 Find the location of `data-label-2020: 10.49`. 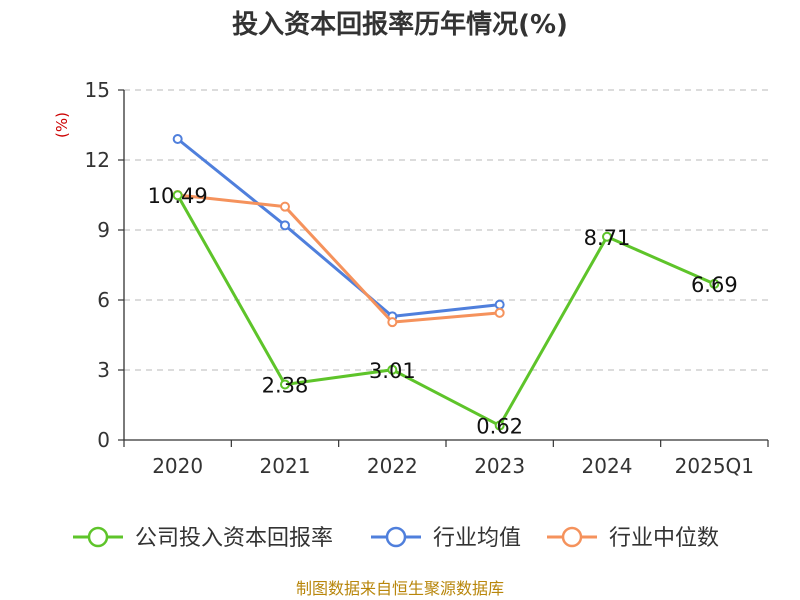

data-label-2020: 10.49 is located at coordinates (178, 196).